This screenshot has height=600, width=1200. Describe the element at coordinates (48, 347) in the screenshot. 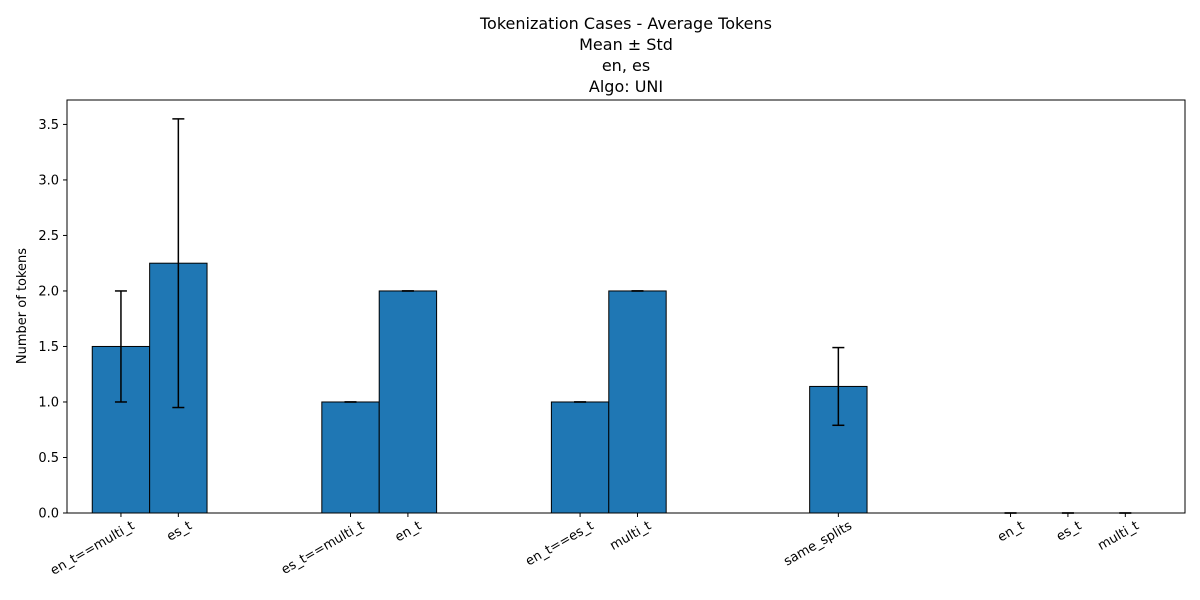

I see `y-tick-label: 1.5` at that location.